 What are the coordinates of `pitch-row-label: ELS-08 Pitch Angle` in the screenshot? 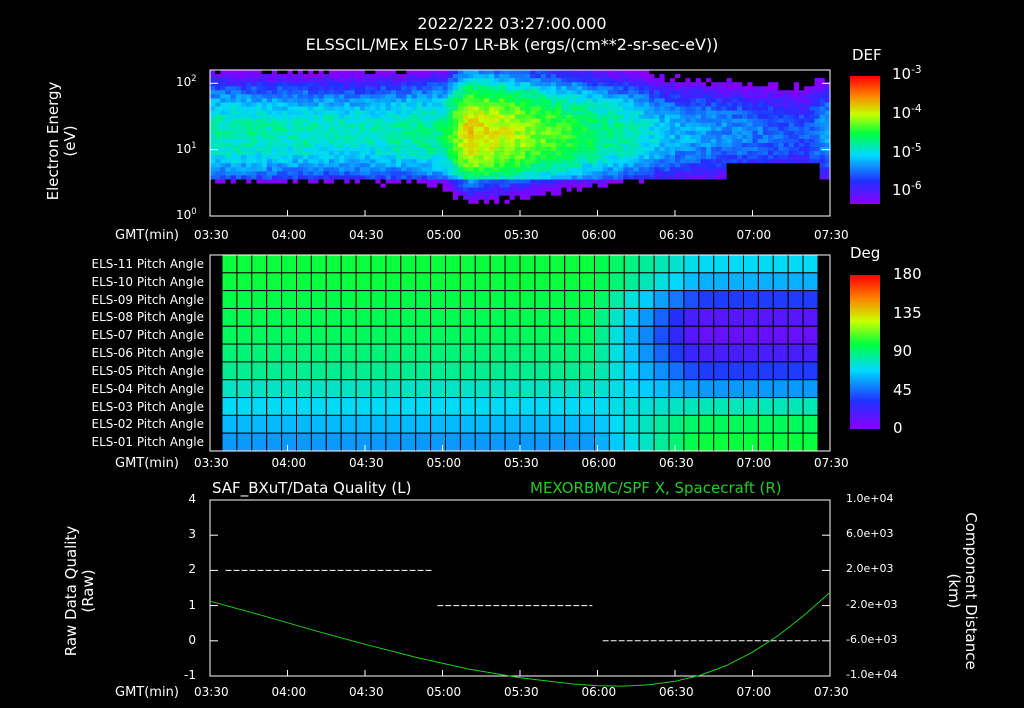 It's located at (147, 317).